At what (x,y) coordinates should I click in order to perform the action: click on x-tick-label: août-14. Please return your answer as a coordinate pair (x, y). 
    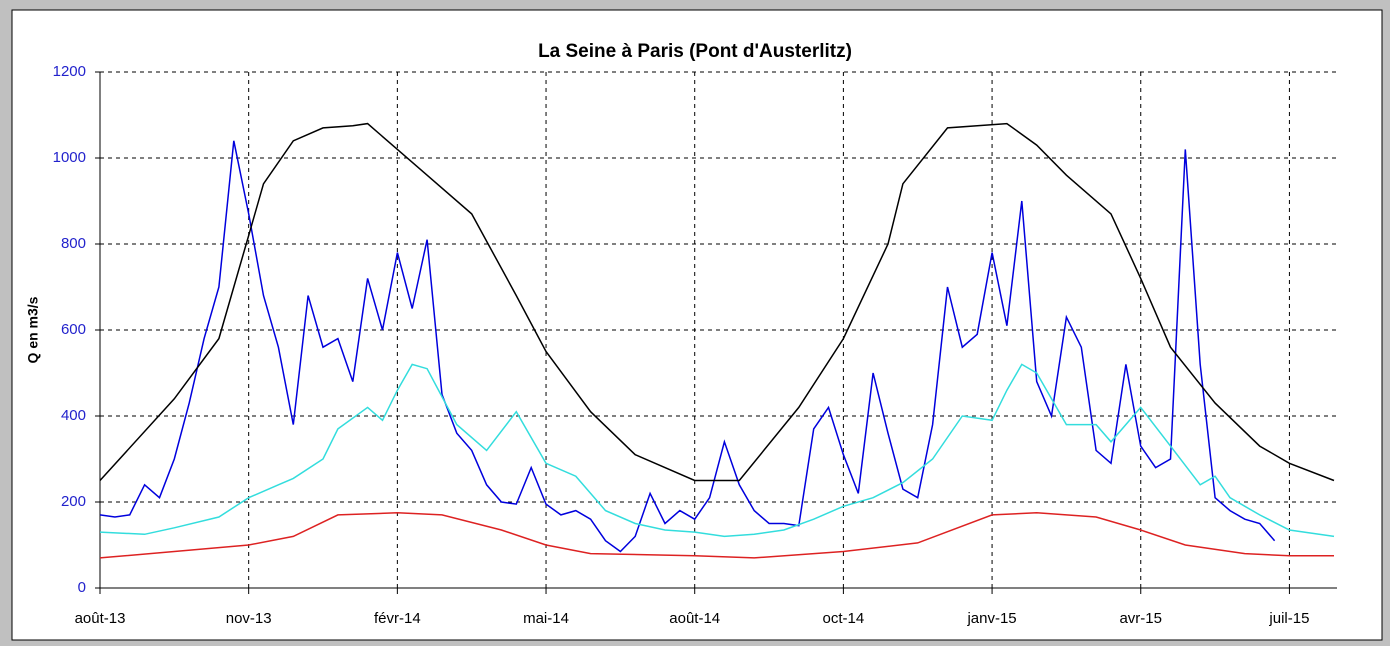
    Looking at the image, I should click on (694, 618).